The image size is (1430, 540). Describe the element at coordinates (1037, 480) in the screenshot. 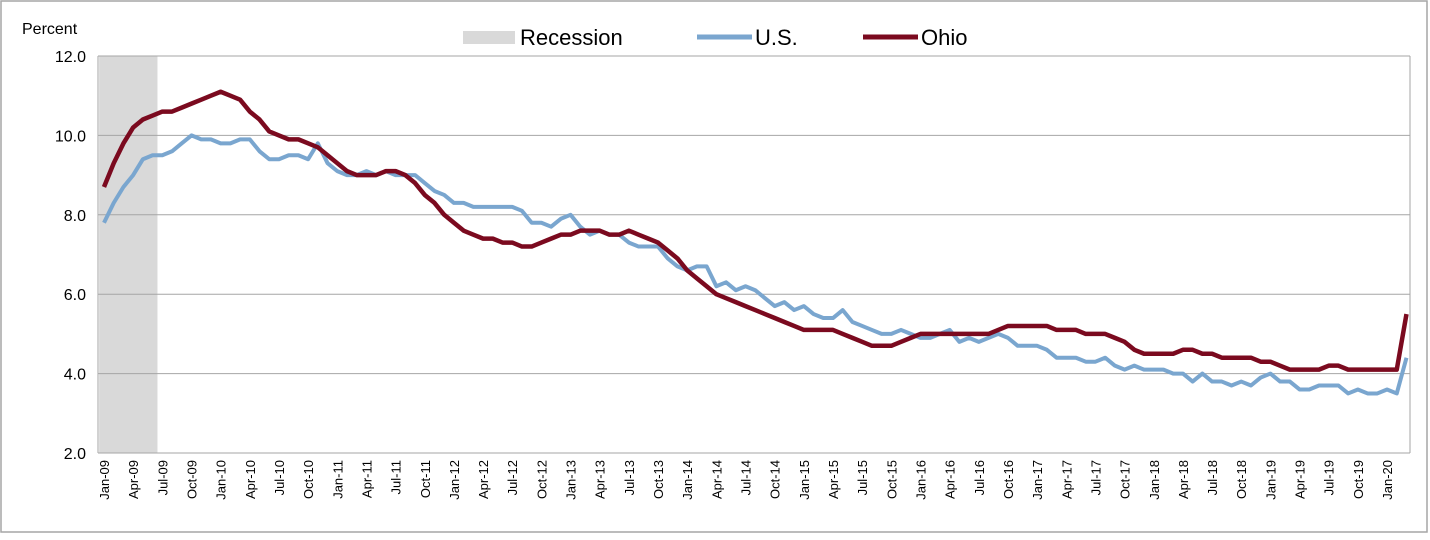

I see `x-tick-label: Jan-17` at that location.